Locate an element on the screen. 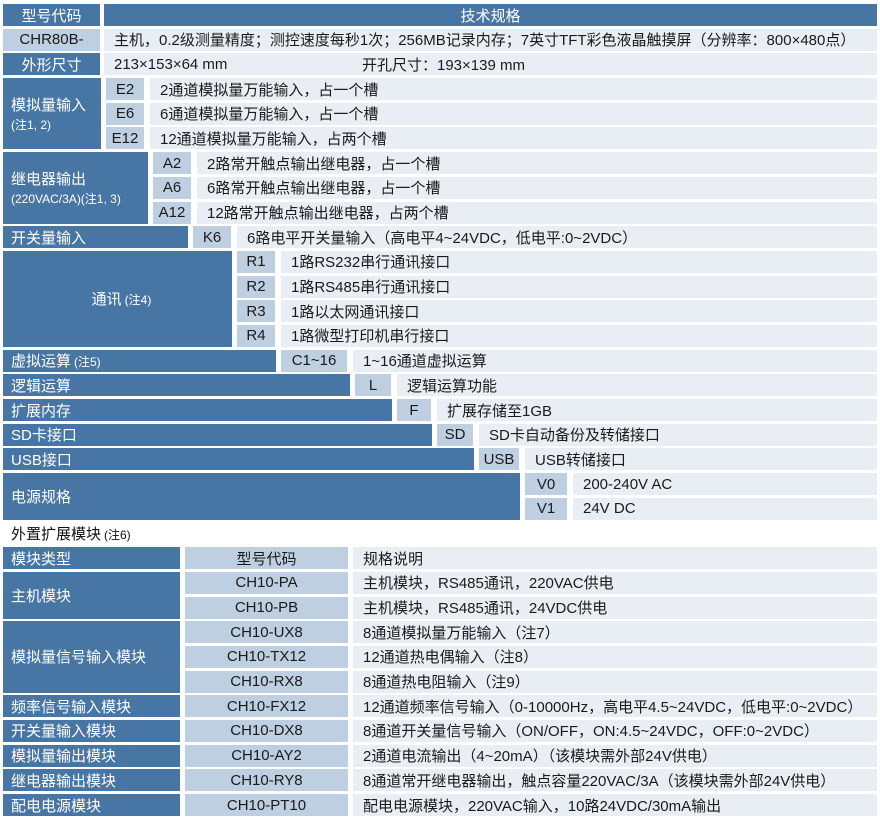 The width and height of the screenshot is (880, 818). module-desc-cell: 主机模块，RS485通讯，220VAC供电 is located at coordinates (615, 582).